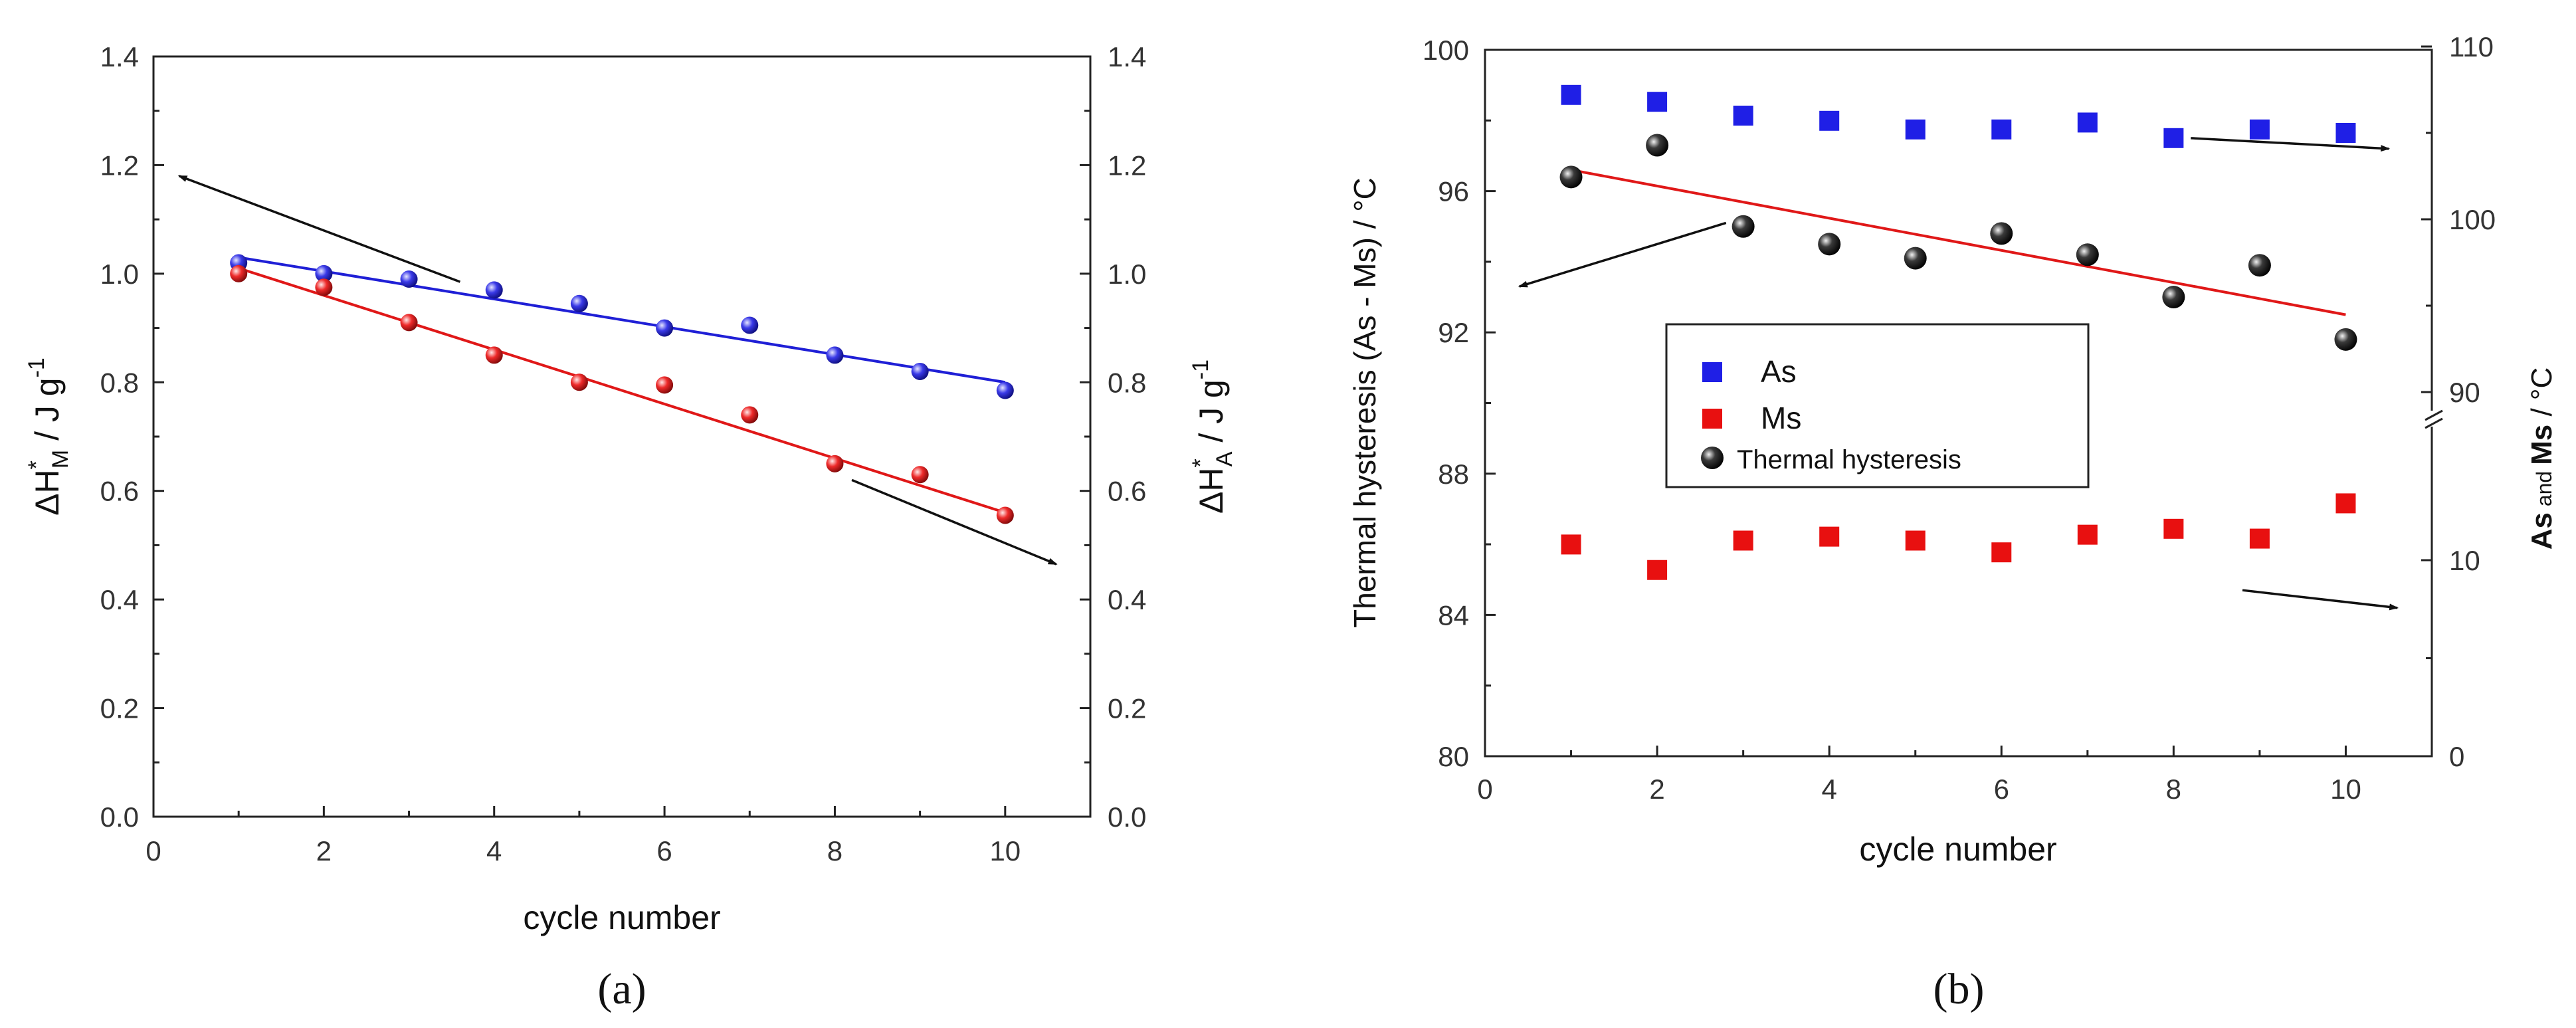  Describe the element at coordinates (1959, 989) in the screenshot. I see `chart-b-panel-label: (b)` at that location.